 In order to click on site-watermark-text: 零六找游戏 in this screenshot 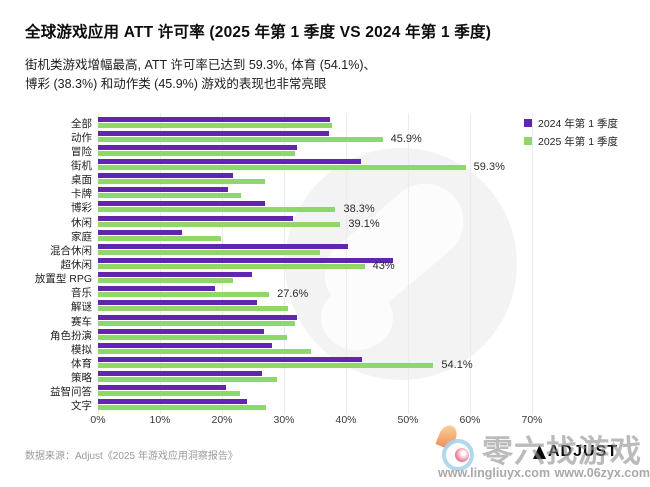, I will do `click(562, 451)`.